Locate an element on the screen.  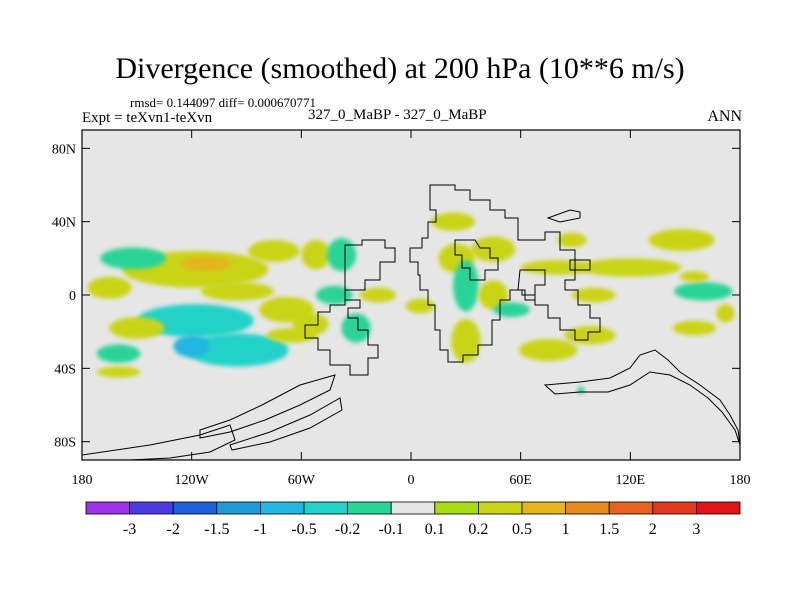
x-tick-label: 120E is located at coordinates (631, 480).